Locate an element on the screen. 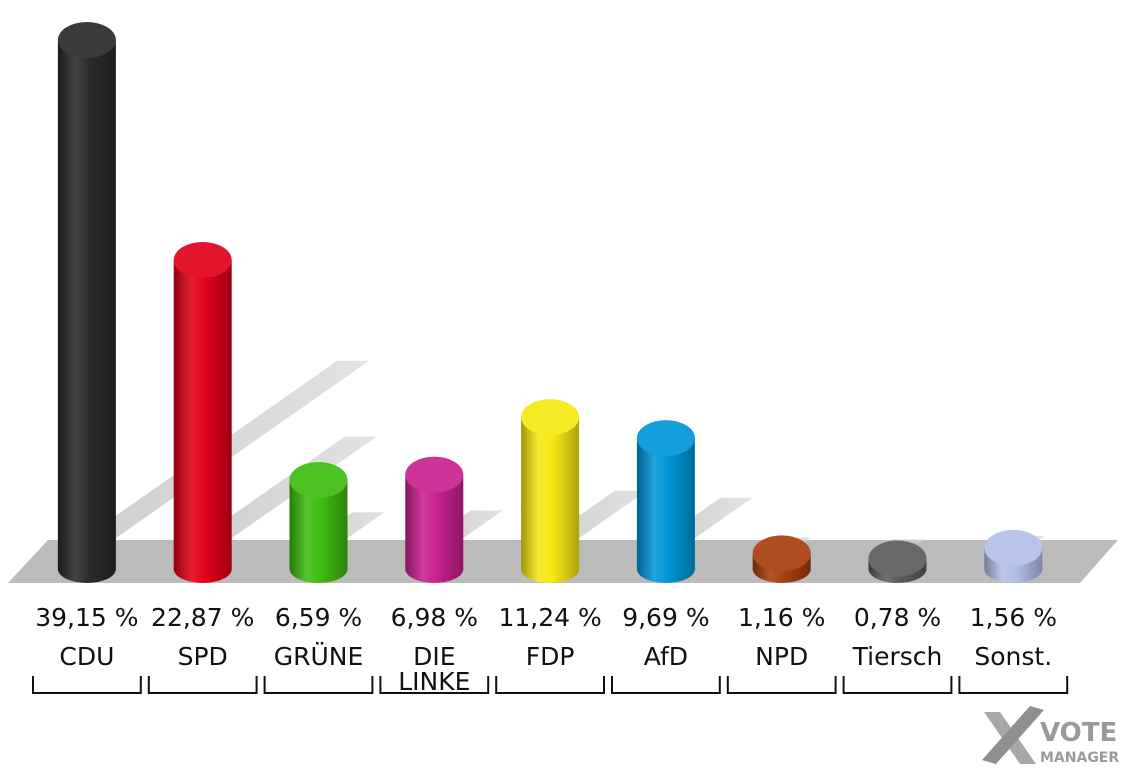 Image resolution: width=1135 pixels, height=769 pixels. category-label: GRÜNE is located at coordinates (319, 656).